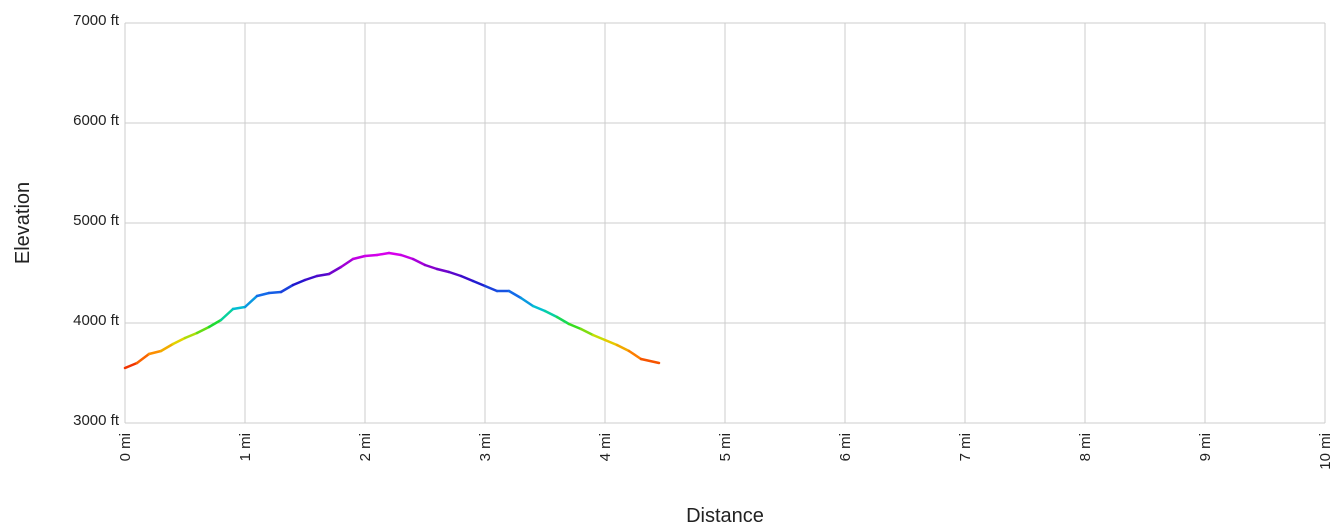 This screenshot has height=529, width=1337. Describe the element at coordinates (96, 120) in the screenshot. I see `y-tick-label: 6000 ft` at that location.